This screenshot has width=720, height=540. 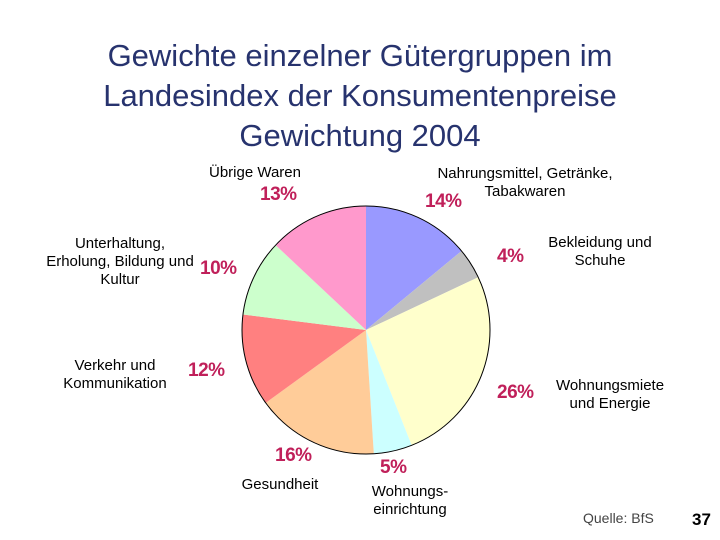 What do you see at coordinates (218, 268) in the screenshot?
I see `data-label-unterhaltung: 10%` at bounding box center [218, 268].